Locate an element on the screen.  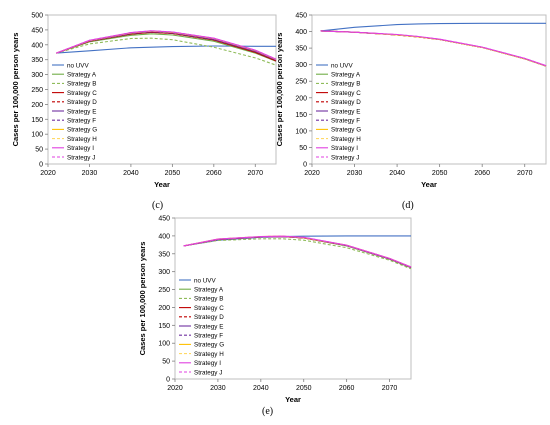
series-line-strategy-d is located at coordinates (297, 252).